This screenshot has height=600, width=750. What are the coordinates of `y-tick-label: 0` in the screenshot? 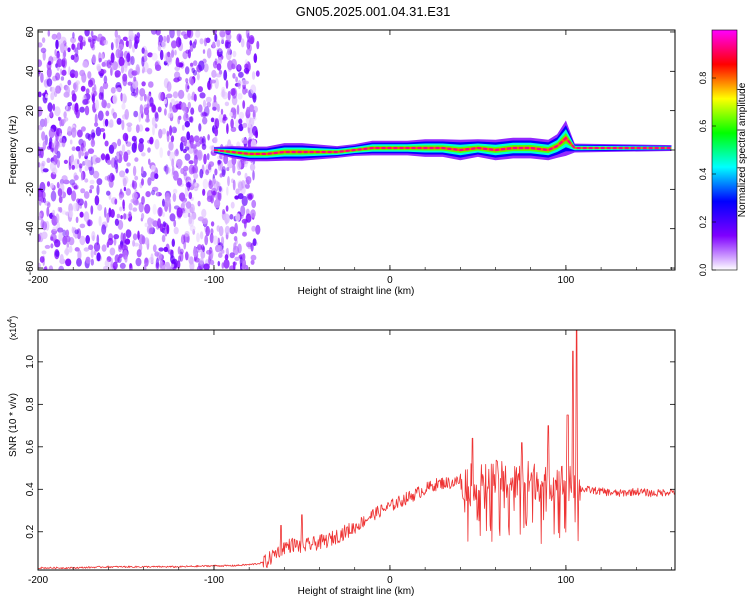 It's located at (30, 150).